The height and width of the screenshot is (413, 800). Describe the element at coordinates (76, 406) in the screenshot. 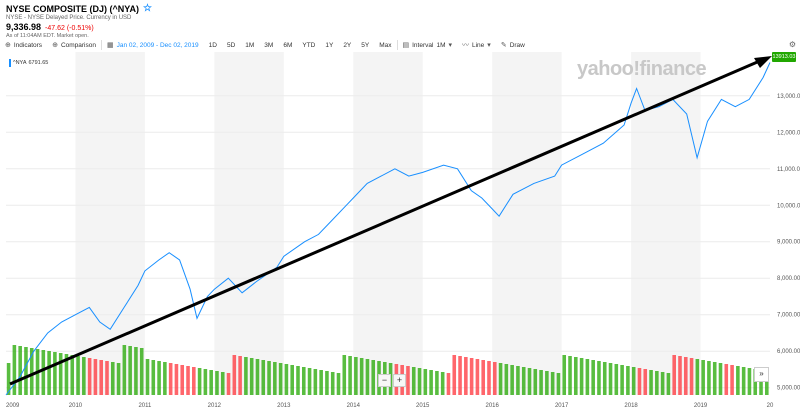

I see `x-tick-label: 2010` at that location.